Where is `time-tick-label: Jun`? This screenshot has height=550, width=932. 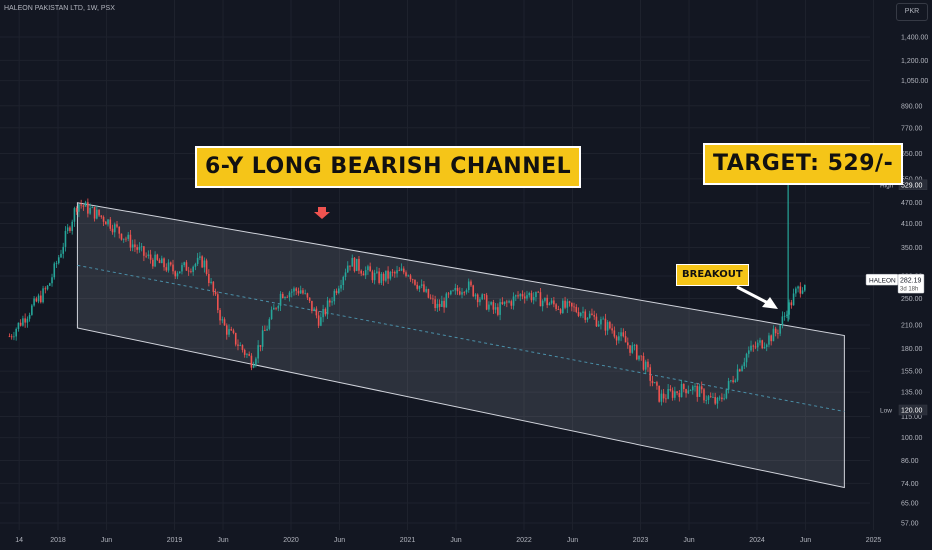 time-tick-label: Jun is located at coordinates (805, 540).